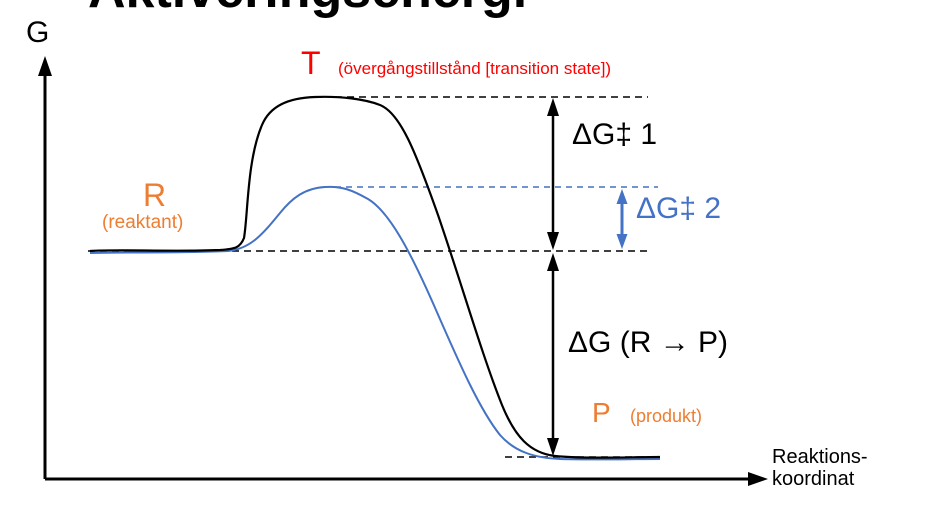  I want to click on product-note: (produkt), so click(666, 416).